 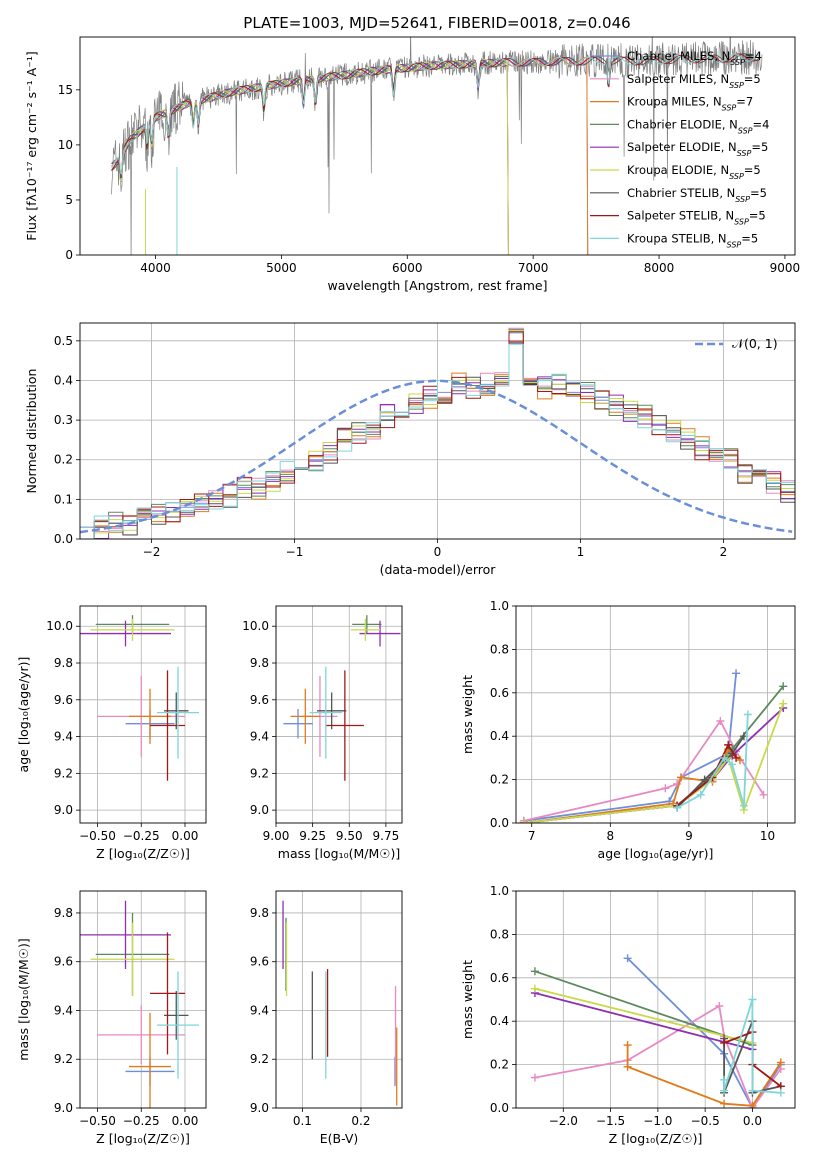 What do you see at coordinates (438, 552) in the screenshot?
I see `x-tick-label: 0` at bounding box center [438, 552].